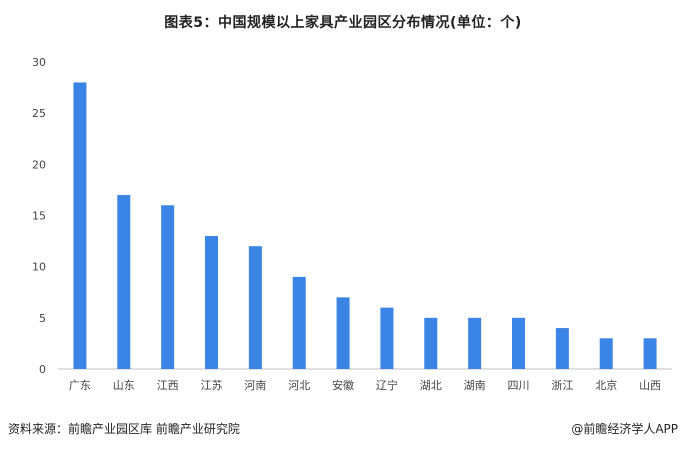 This screenshot has width=686, height=449. What do you see at coordinates (124, 429) in the screenshot?
I see `source-note: 资料来源：前瞻产业园区库 前瞻产业研究院` at bounding box center [124, 429].